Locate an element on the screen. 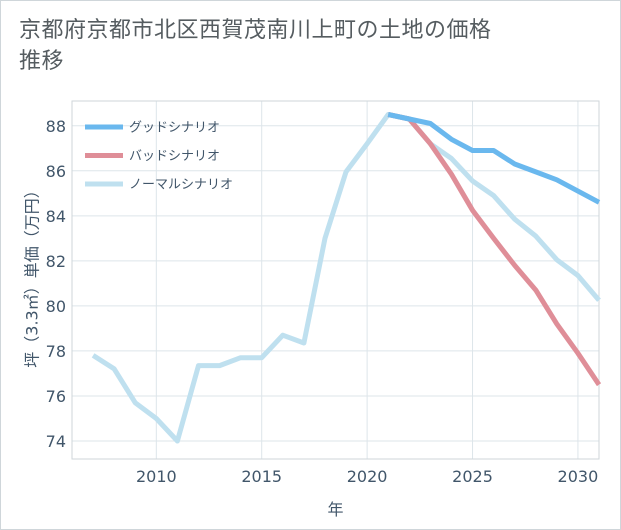 The height and width of the screenshot is (530, 621). legend-label: グッドシナリオ is located at coordinates (174, 128).